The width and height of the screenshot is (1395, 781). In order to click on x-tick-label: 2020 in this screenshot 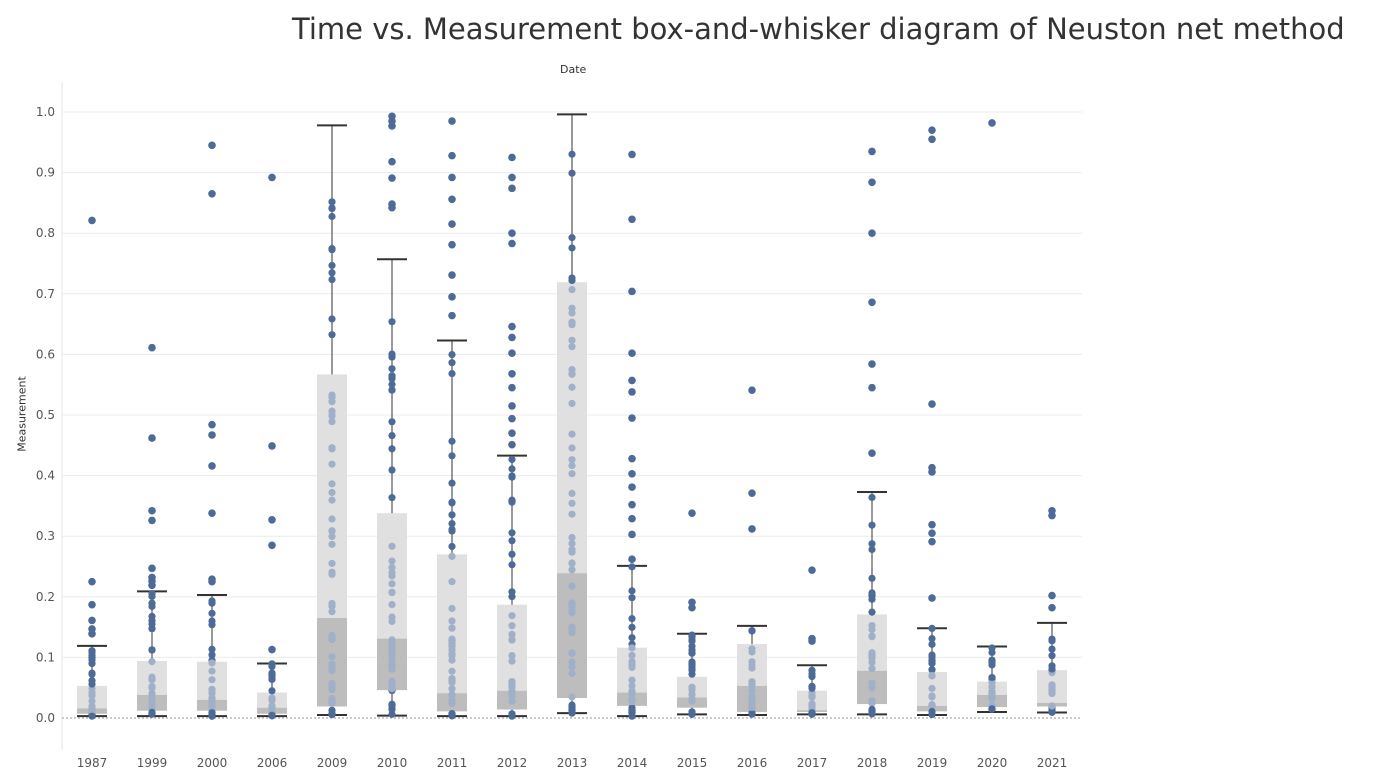, I will do `click(992, 763)`.